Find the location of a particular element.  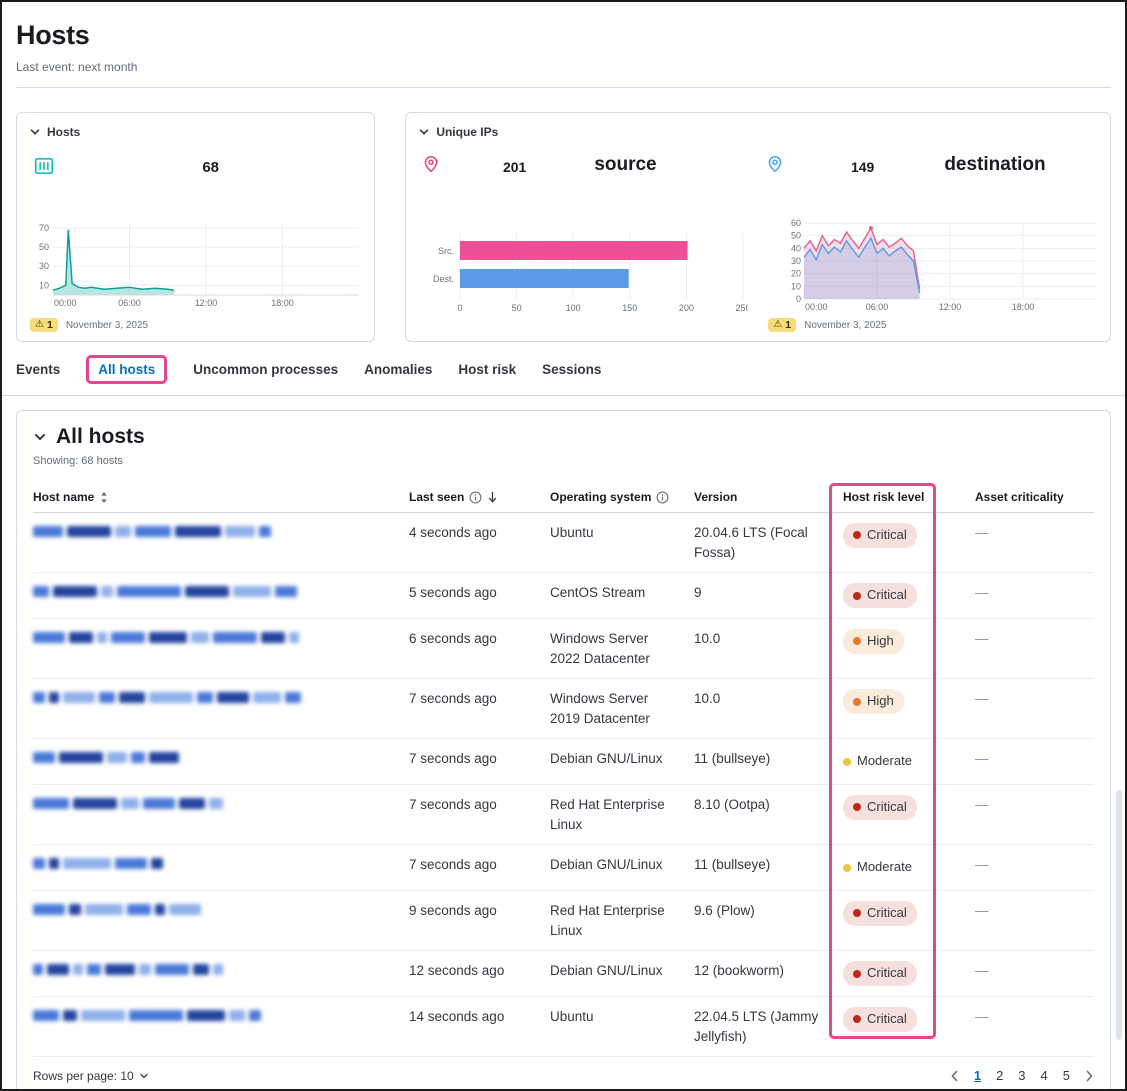

tab-all-hosts: All hosts is located at coordinates (127, 369).